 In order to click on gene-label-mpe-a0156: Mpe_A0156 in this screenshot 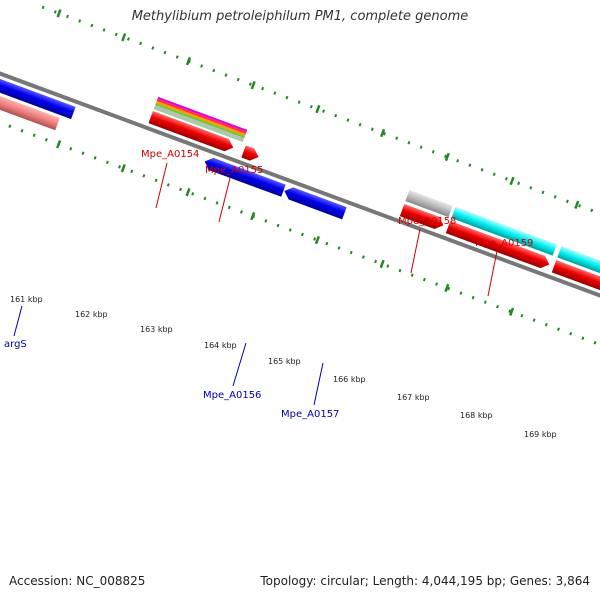, I will do `click(232, 395)`.